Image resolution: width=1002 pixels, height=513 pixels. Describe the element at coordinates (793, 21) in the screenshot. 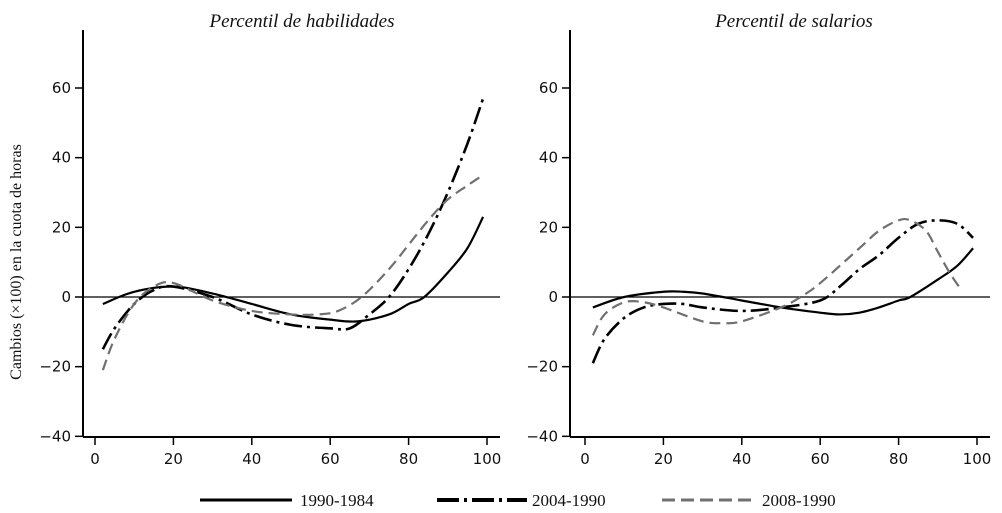

I see `panel-title: Percentil de salarios` at that location.